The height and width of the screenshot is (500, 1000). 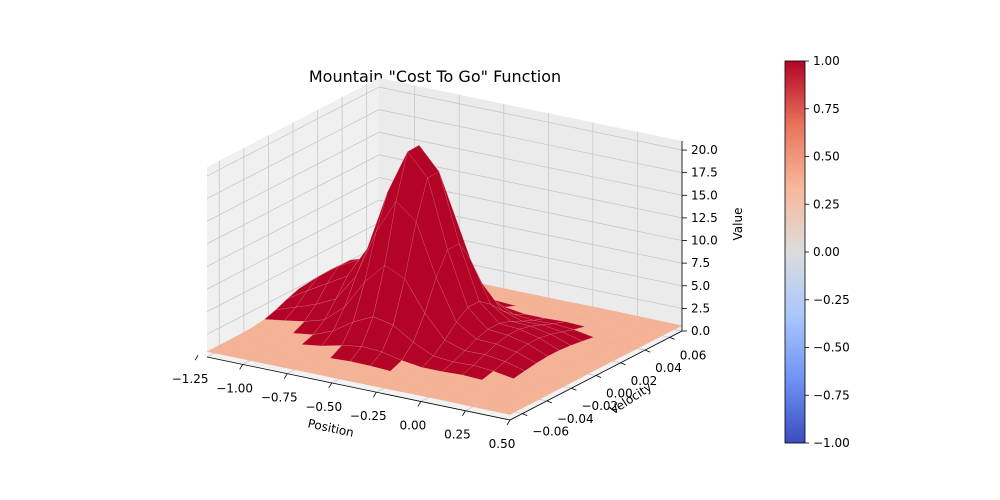 I want to click on z-tick-label: 17.5, so click(x=704, y=173).